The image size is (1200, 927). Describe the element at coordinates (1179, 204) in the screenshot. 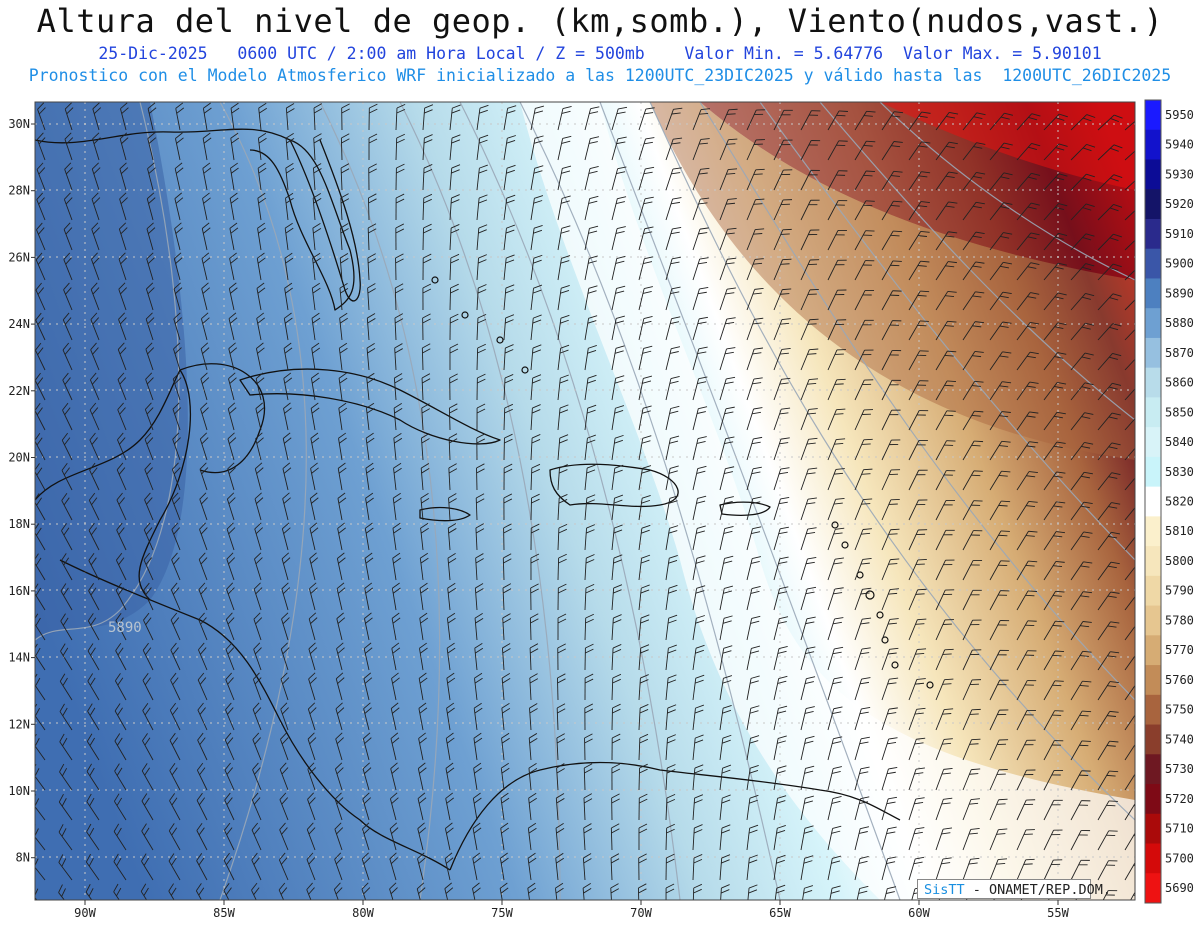

I see `colorbar-label: 5920` at that location.